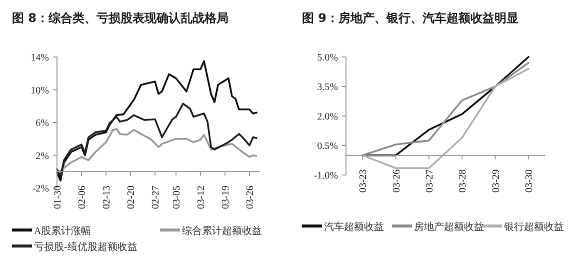  Describe the element at coordinates (120, 18) in the screenshot. I see `chart-title: 图 8：综合类、亏损股表现确认乱战格局` at that location.